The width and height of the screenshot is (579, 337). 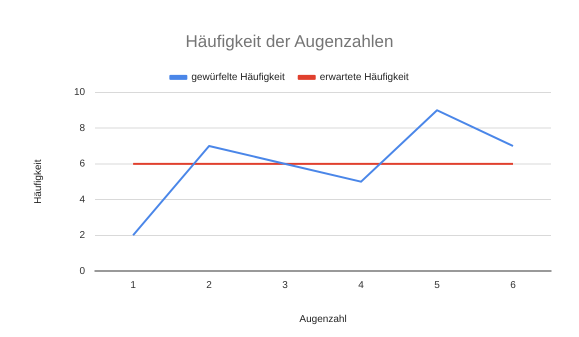 What do you see at coordinates (83, 200) in the screenshot?
I see `y-tick-label: 4` at bounding box center [83, 200].